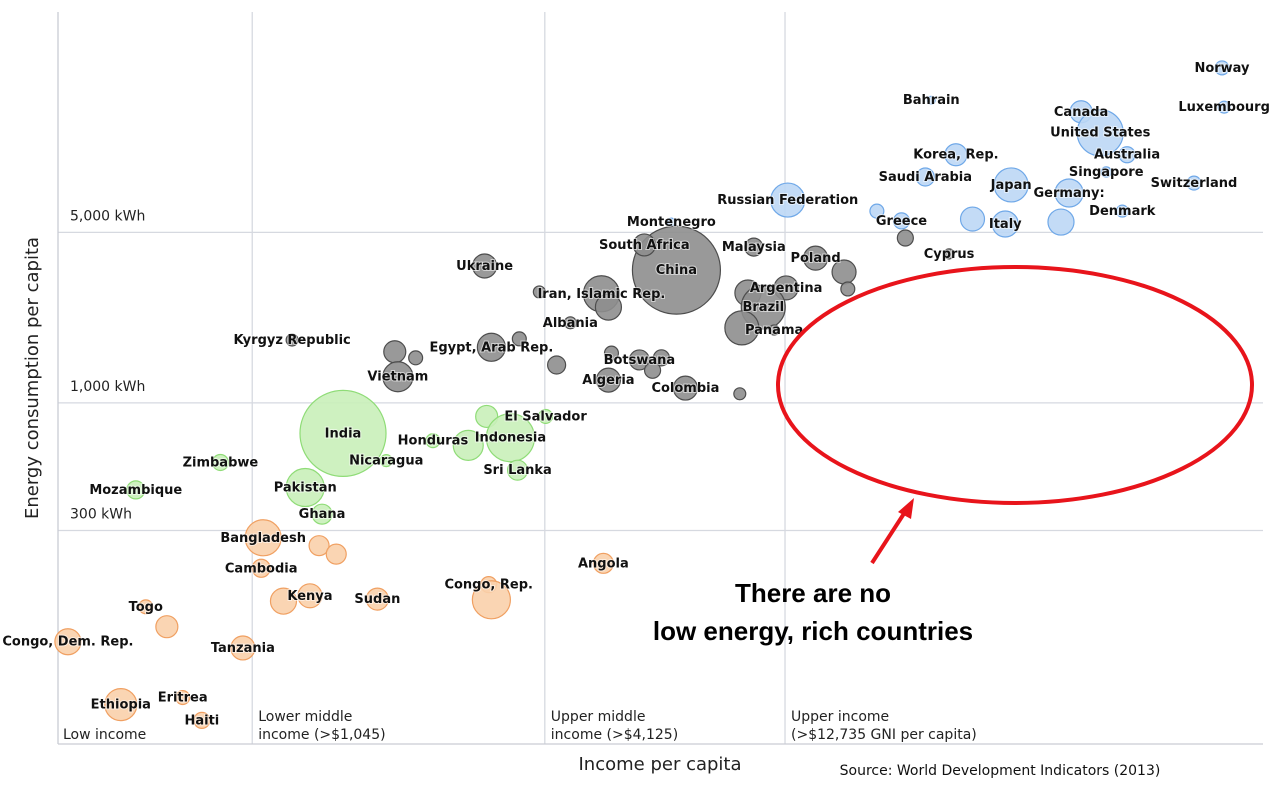 Image resolution: width=1280 pixels, height=794 pixels. Describe the element at coordinates (1069, 193) in the screenshot. I see `country-label: Germany:` at that location.